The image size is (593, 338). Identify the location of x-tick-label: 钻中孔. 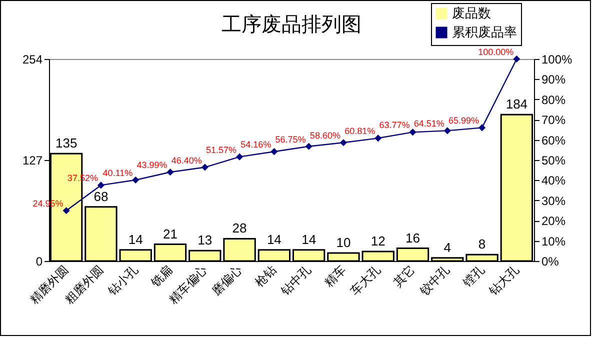
(296, 280).